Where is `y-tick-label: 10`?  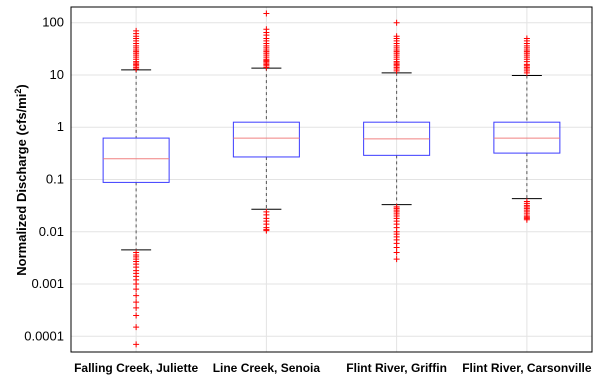 y-tick-label: 10 is located at coordinates (57, 74).